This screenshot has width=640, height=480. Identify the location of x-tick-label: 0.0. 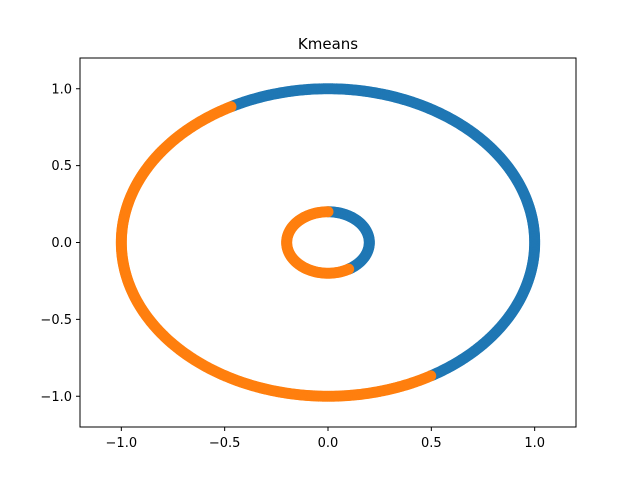
(328, 443).